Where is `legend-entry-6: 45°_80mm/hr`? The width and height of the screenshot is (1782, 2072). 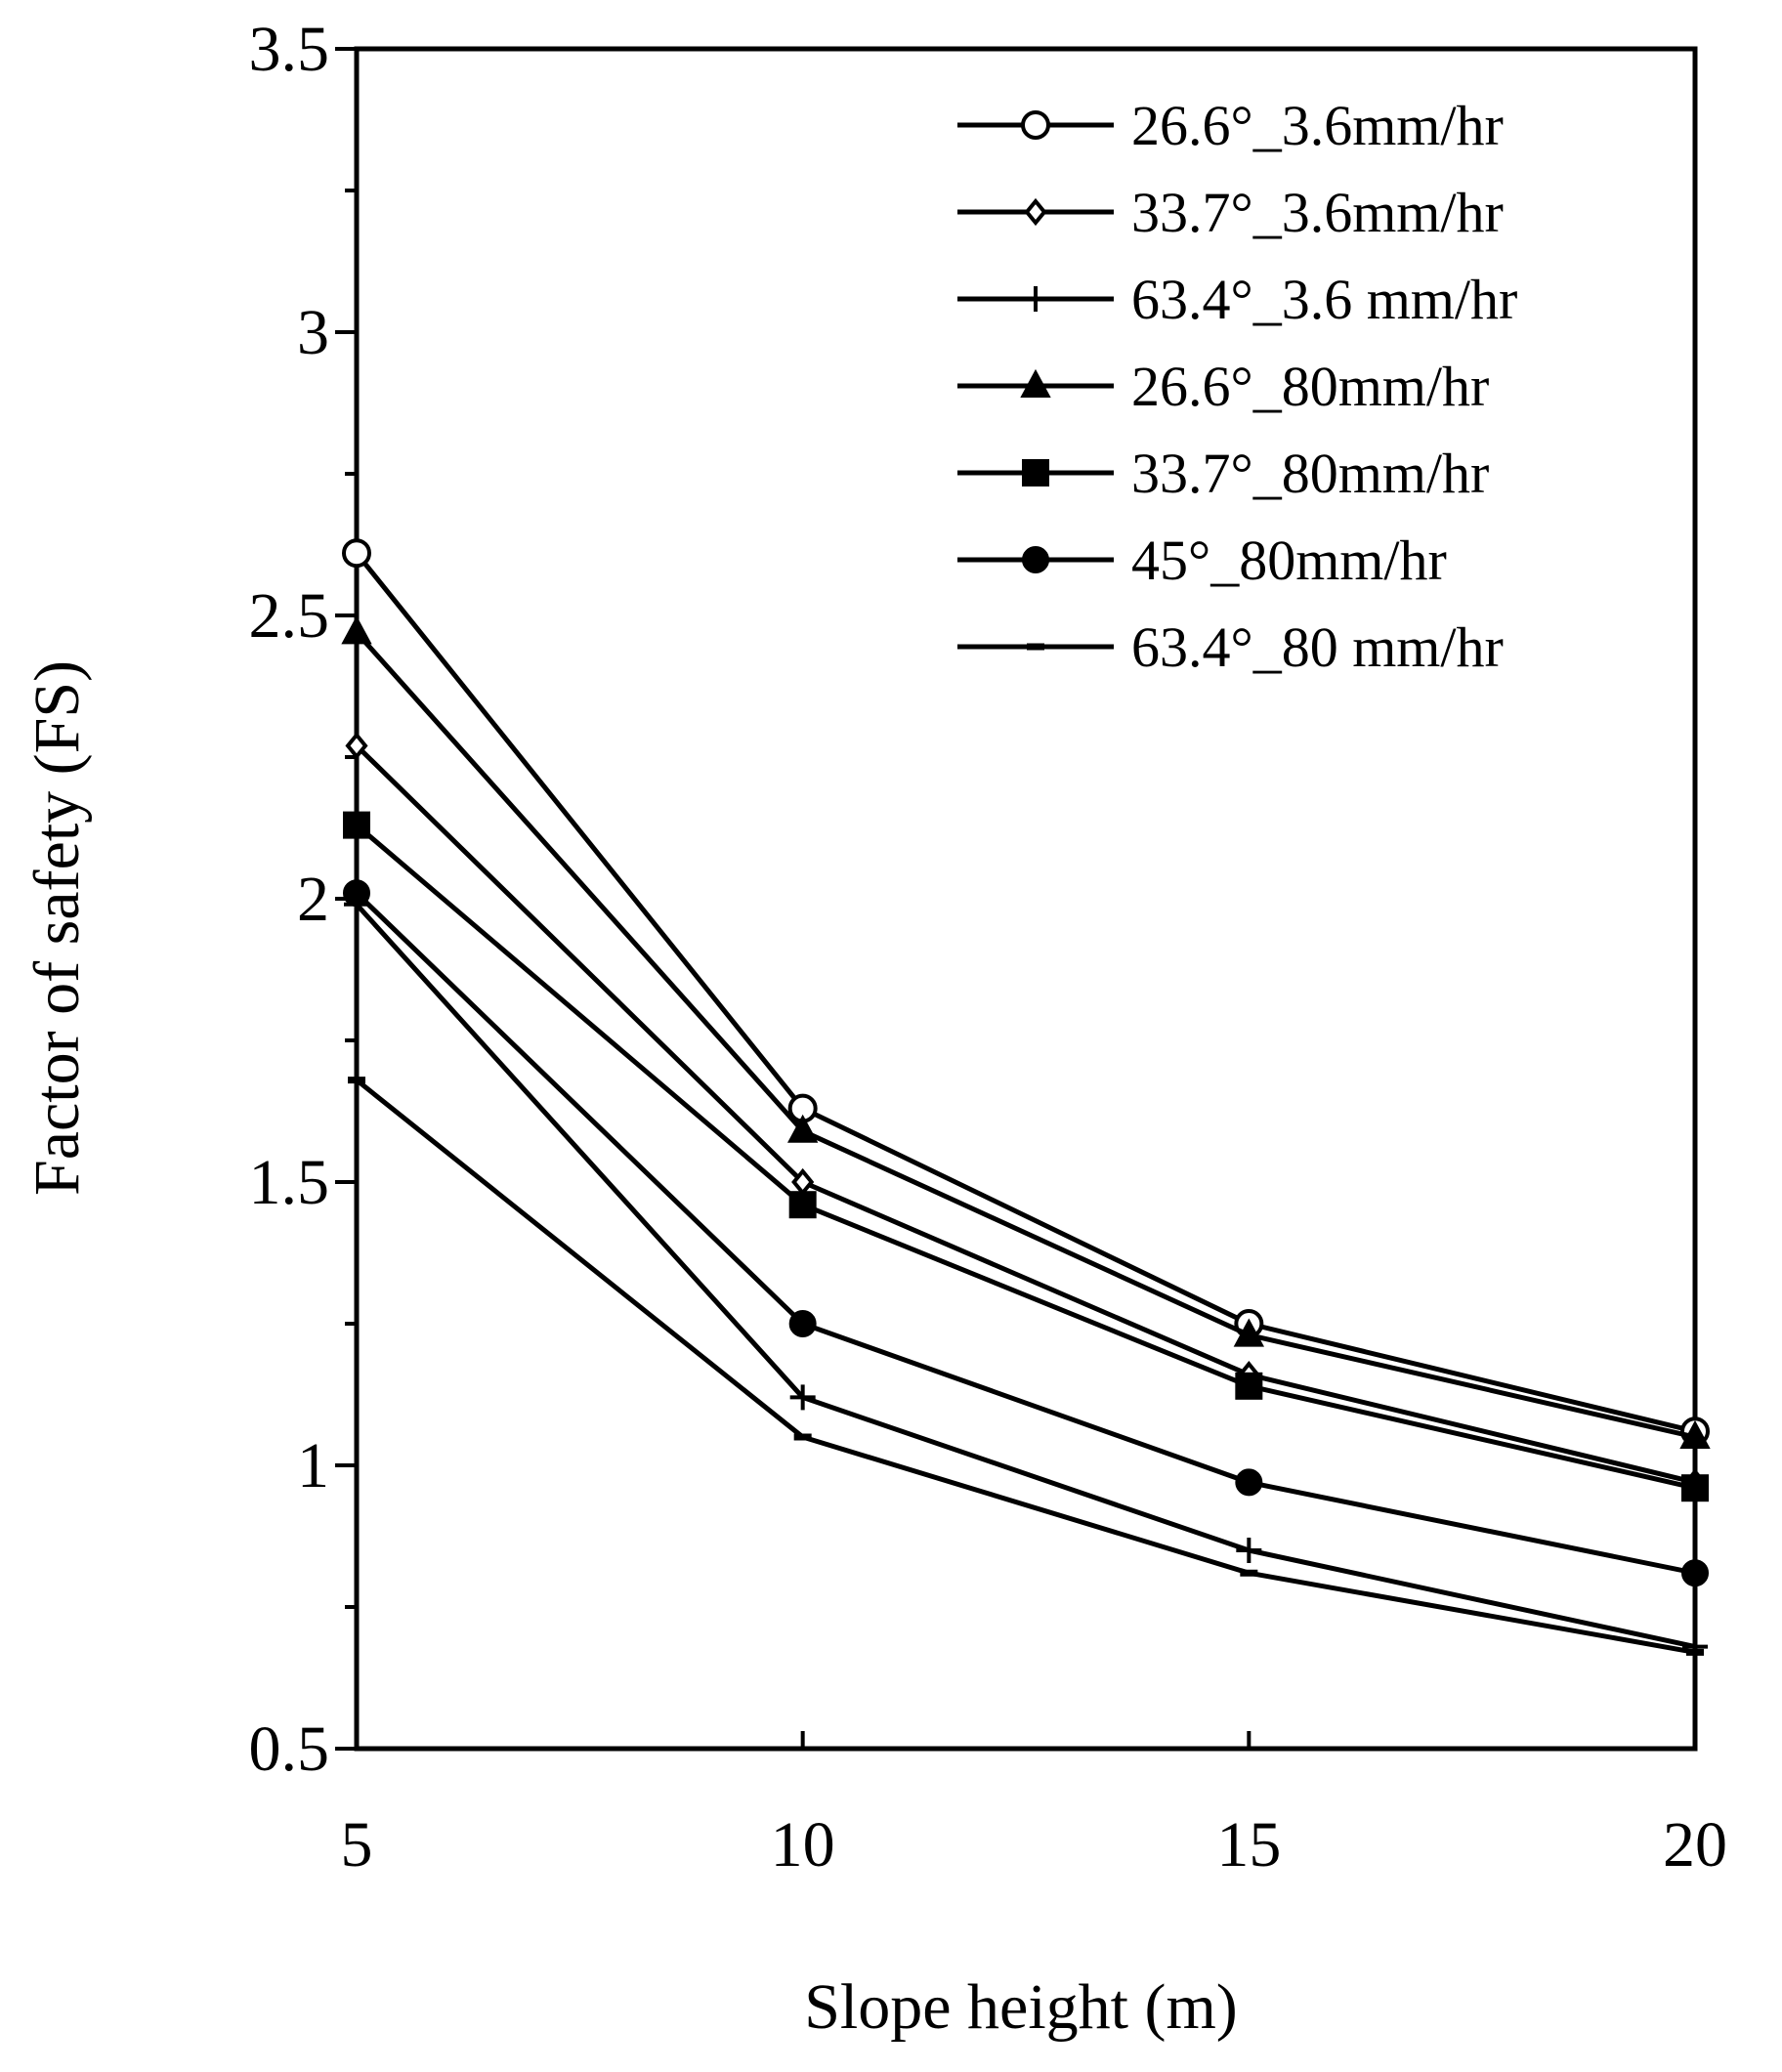 legend-entry-6: 45°_80mm/hr is located at coordinates (1202, 561).